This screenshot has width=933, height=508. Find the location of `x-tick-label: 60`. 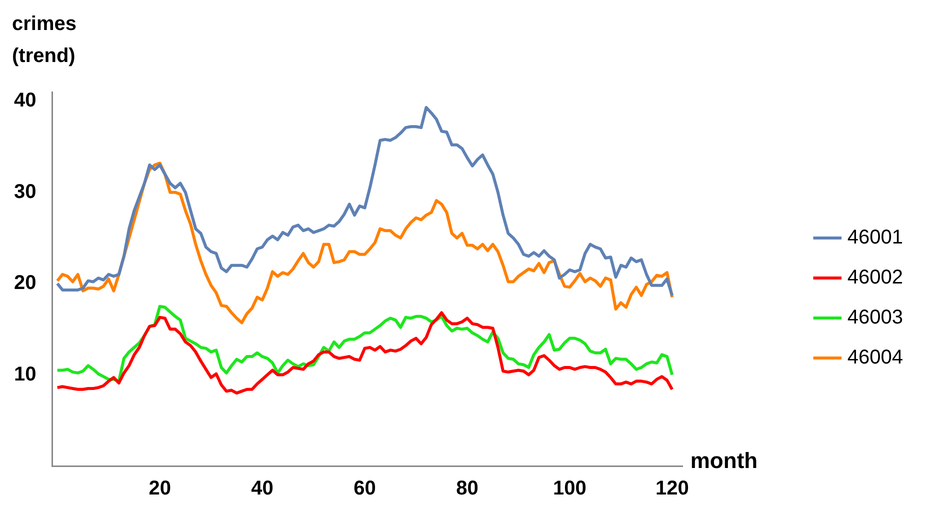

x-tick-label: 60 is located at coordinates (365, 489).